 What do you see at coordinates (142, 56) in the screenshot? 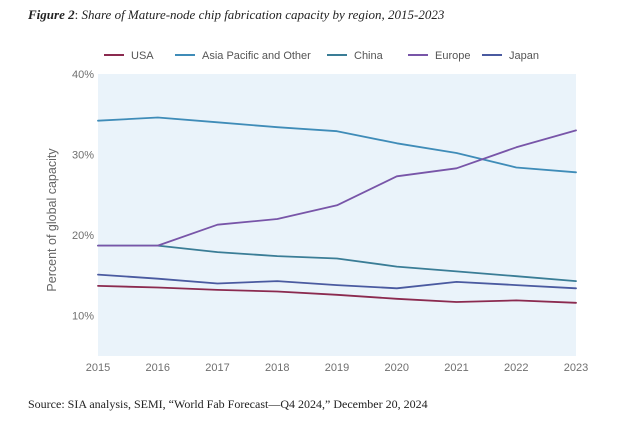
I see `legend-label: USA` at bounding box center [142, 56].